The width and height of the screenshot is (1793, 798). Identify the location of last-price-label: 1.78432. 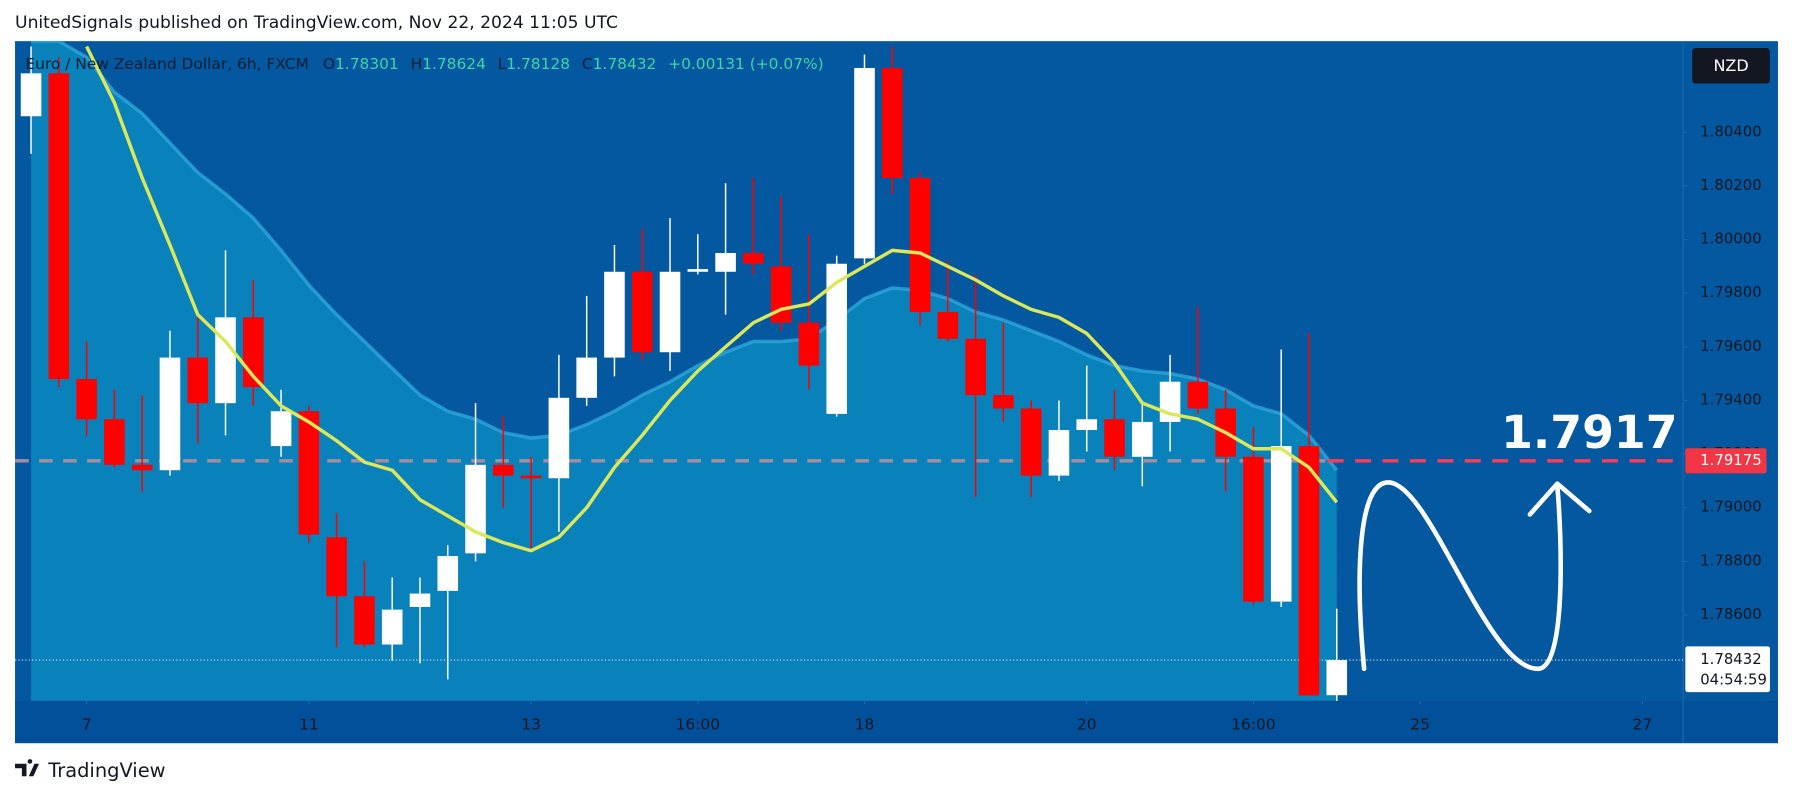
(1730, 659).